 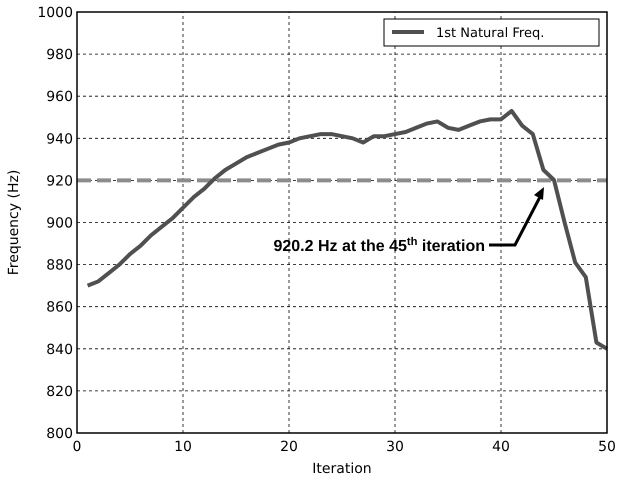 What do you see at coordinates (183, 447) in the screenshot?
I see `x-tick-label: 10` at bounding box center [183, 447].